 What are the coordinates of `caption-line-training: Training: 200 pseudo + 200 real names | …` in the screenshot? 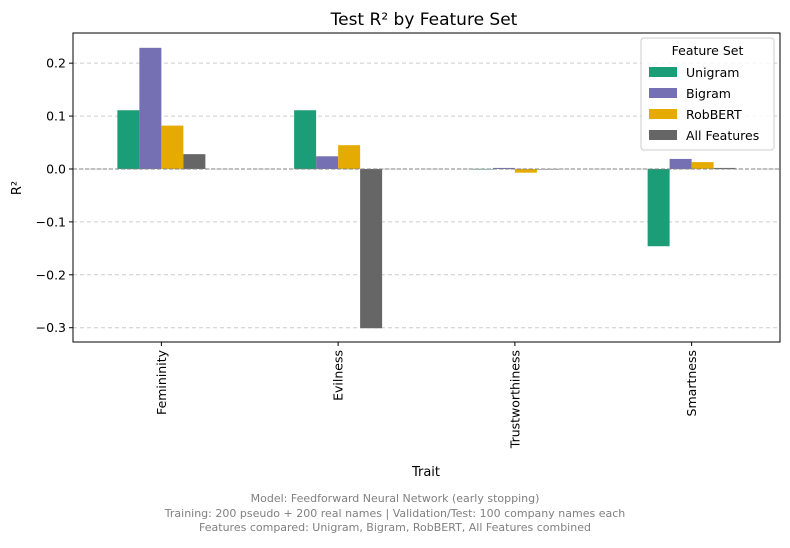 It's located at (395, 513).